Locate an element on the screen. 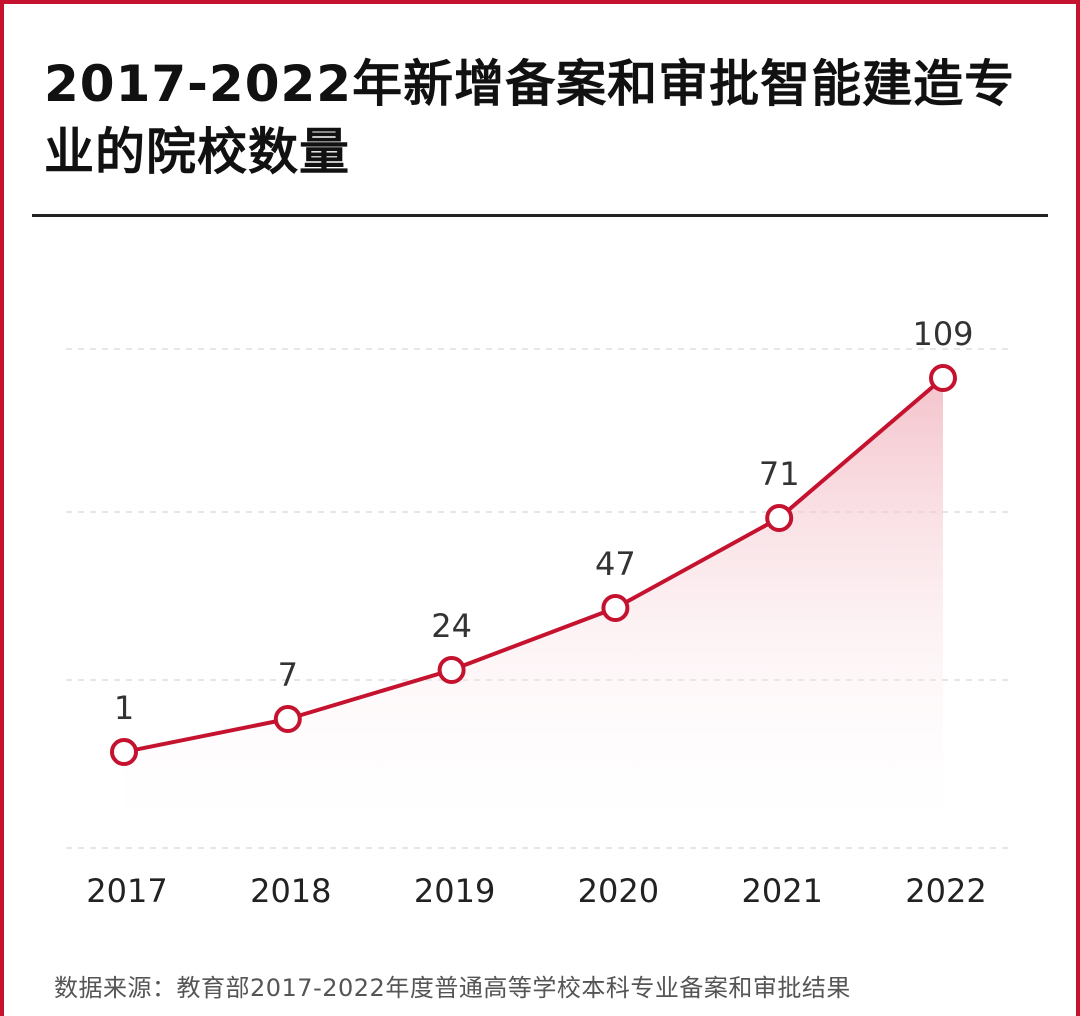  data-point-2017 is located at coordinates (124, 752).